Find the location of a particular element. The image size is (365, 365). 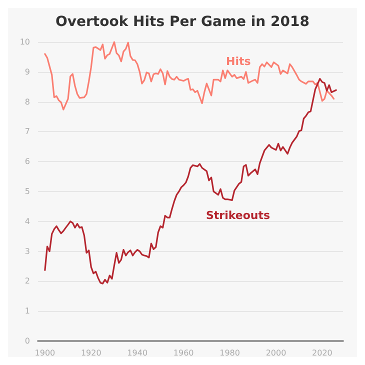

y-tick-label: 4 is located at coordinates (27, 221).